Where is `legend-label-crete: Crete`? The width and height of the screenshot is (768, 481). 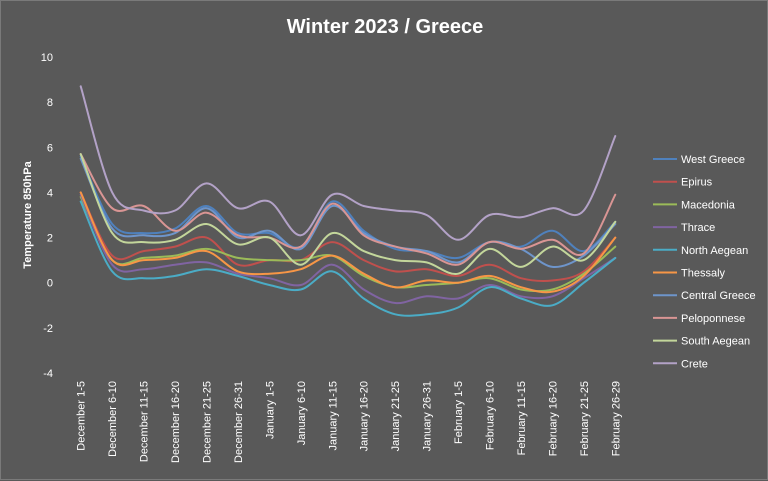 legend-label-crete: Crete is located at coordinates (694, 364).